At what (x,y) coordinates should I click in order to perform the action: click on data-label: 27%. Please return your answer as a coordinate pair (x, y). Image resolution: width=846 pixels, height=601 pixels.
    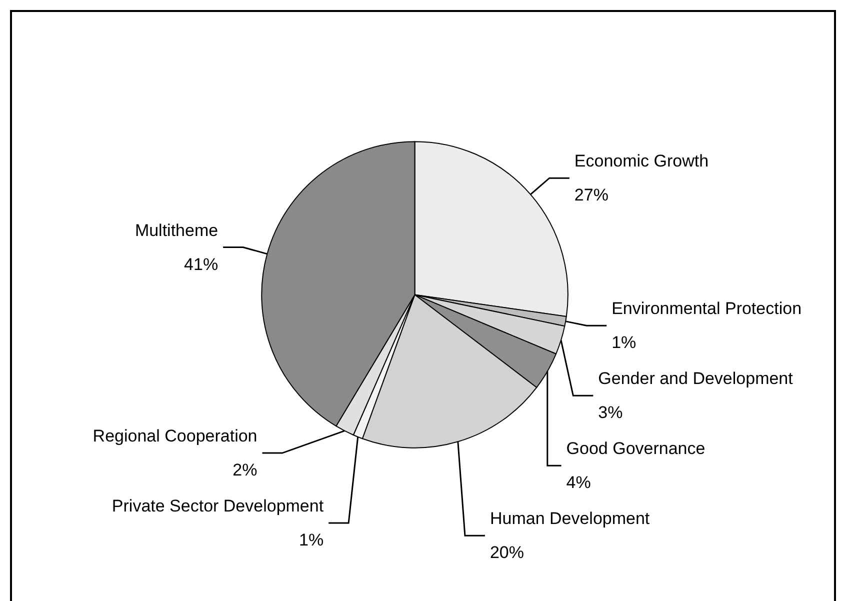
    Looking at the image, I should click on (591, 195).